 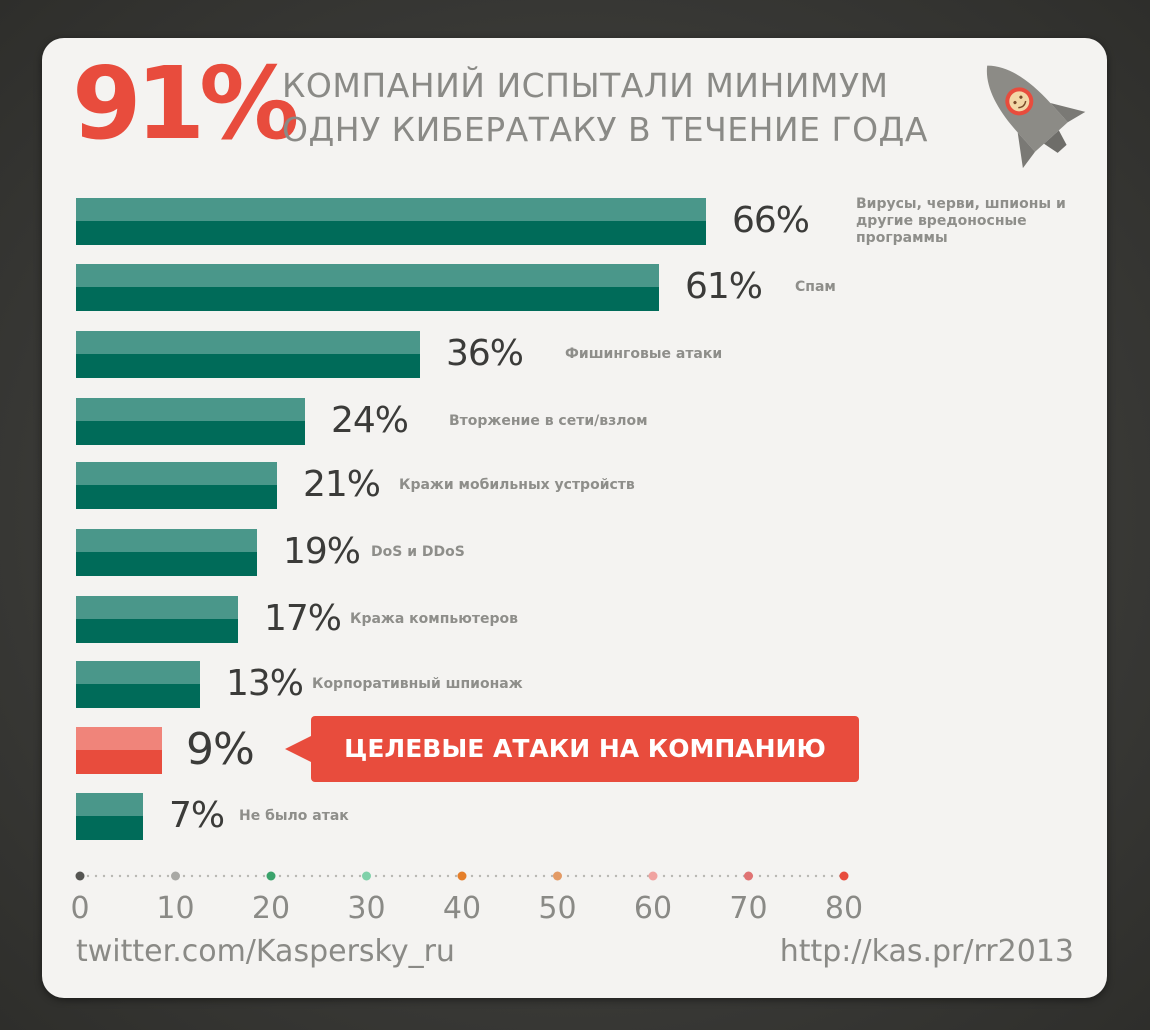 I want to click on category-label: Корпоративный шпионаж, so click(x=417, y=684).